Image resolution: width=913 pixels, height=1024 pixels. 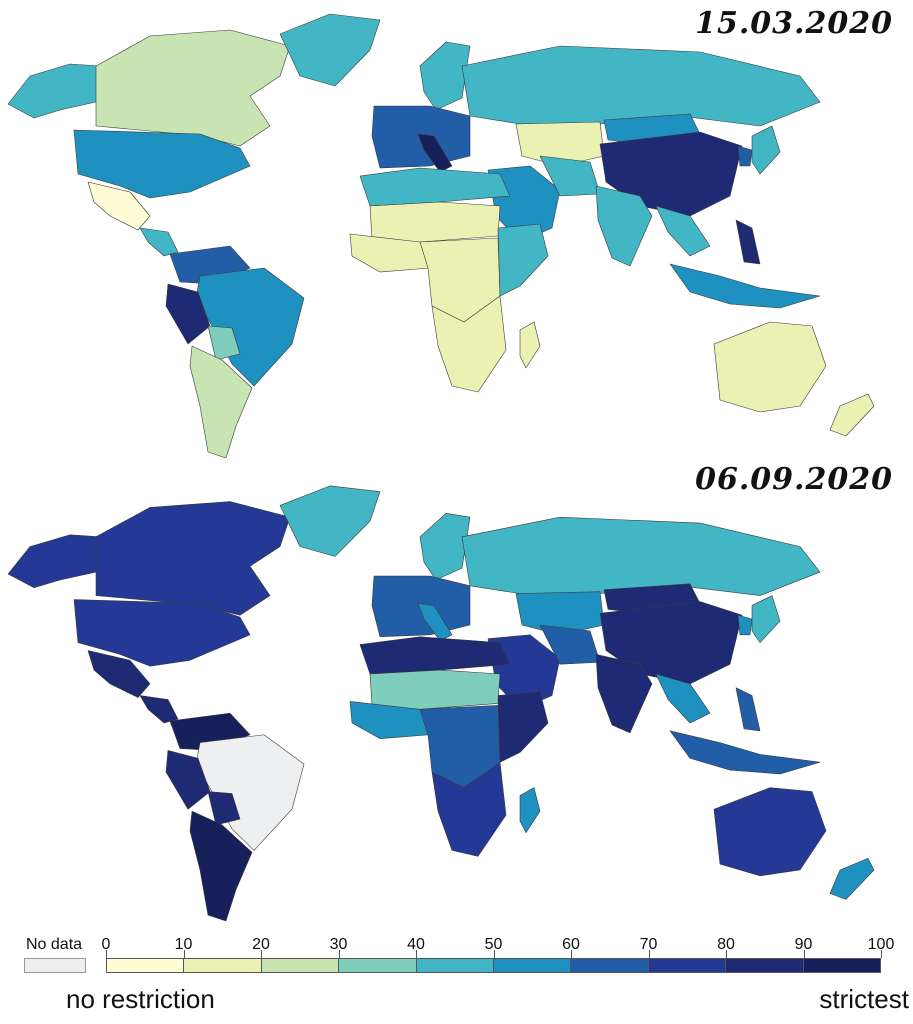 What do you see at coordinates (261, 944) in the screenshot?
I see `colorbar-tick-label: 20` at bounding box center [261, 944].